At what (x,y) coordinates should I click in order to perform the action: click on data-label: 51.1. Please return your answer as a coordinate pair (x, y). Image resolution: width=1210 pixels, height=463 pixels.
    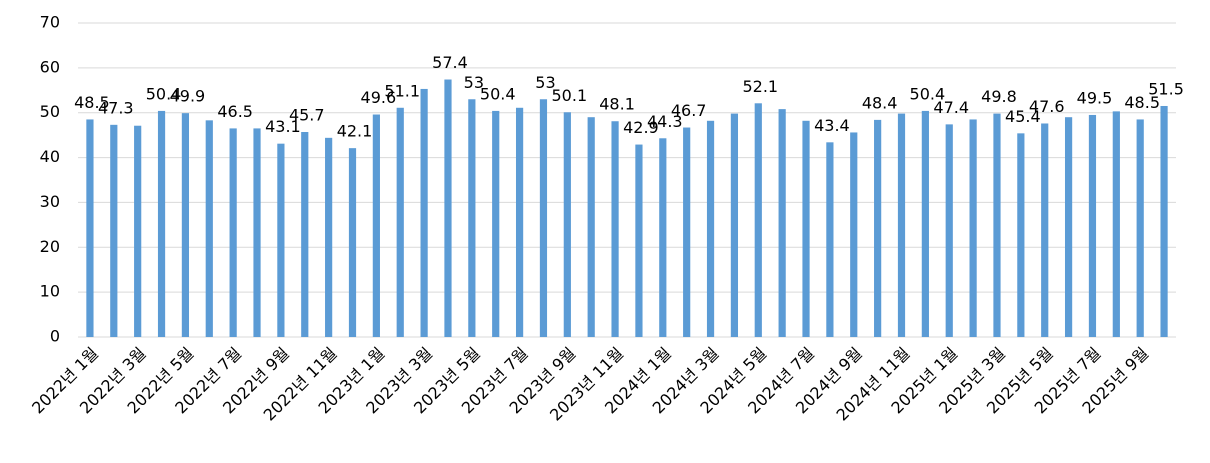
    Looking at the image, I should click on (402, 90).